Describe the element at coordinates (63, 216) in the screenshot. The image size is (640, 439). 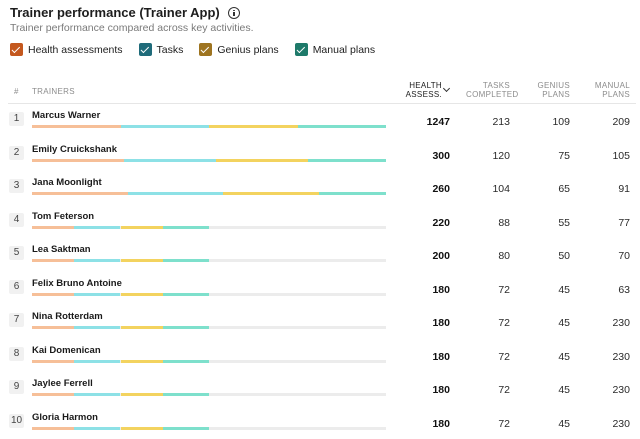
I see `trainer-name: Tom Feterson` at that location.